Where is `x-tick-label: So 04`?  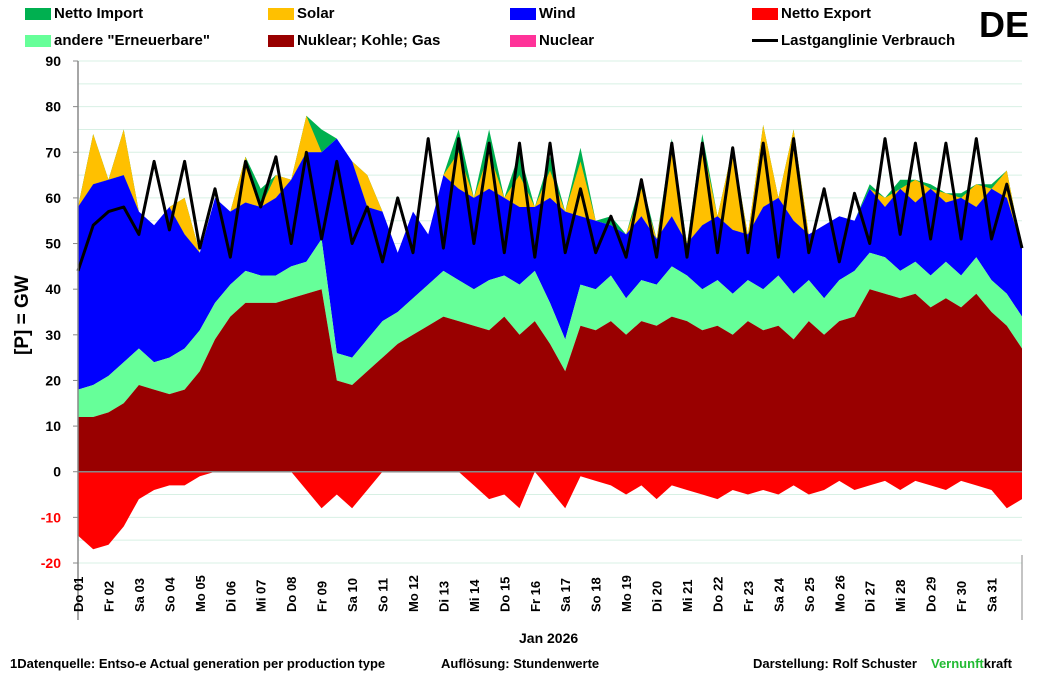 x-tick-label: So 04 is located at coordinates (169, 594).